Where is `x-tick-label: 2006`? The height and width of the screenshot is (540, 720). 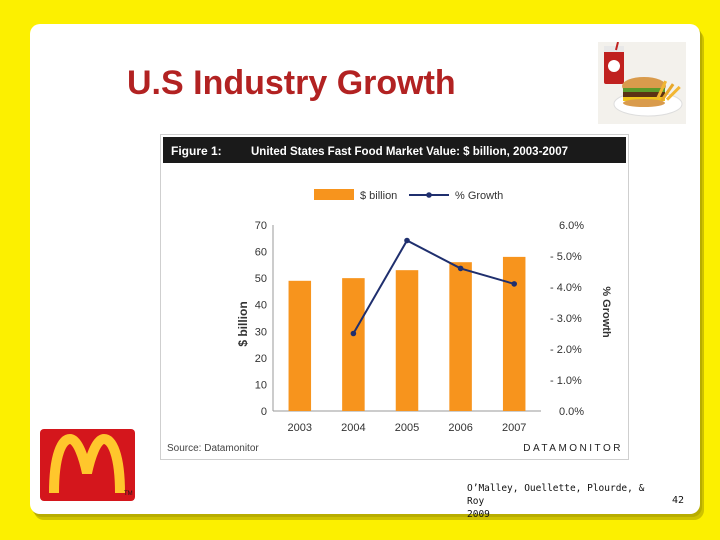
x-tick-label: 2006 is located at coordinates (460, 428).